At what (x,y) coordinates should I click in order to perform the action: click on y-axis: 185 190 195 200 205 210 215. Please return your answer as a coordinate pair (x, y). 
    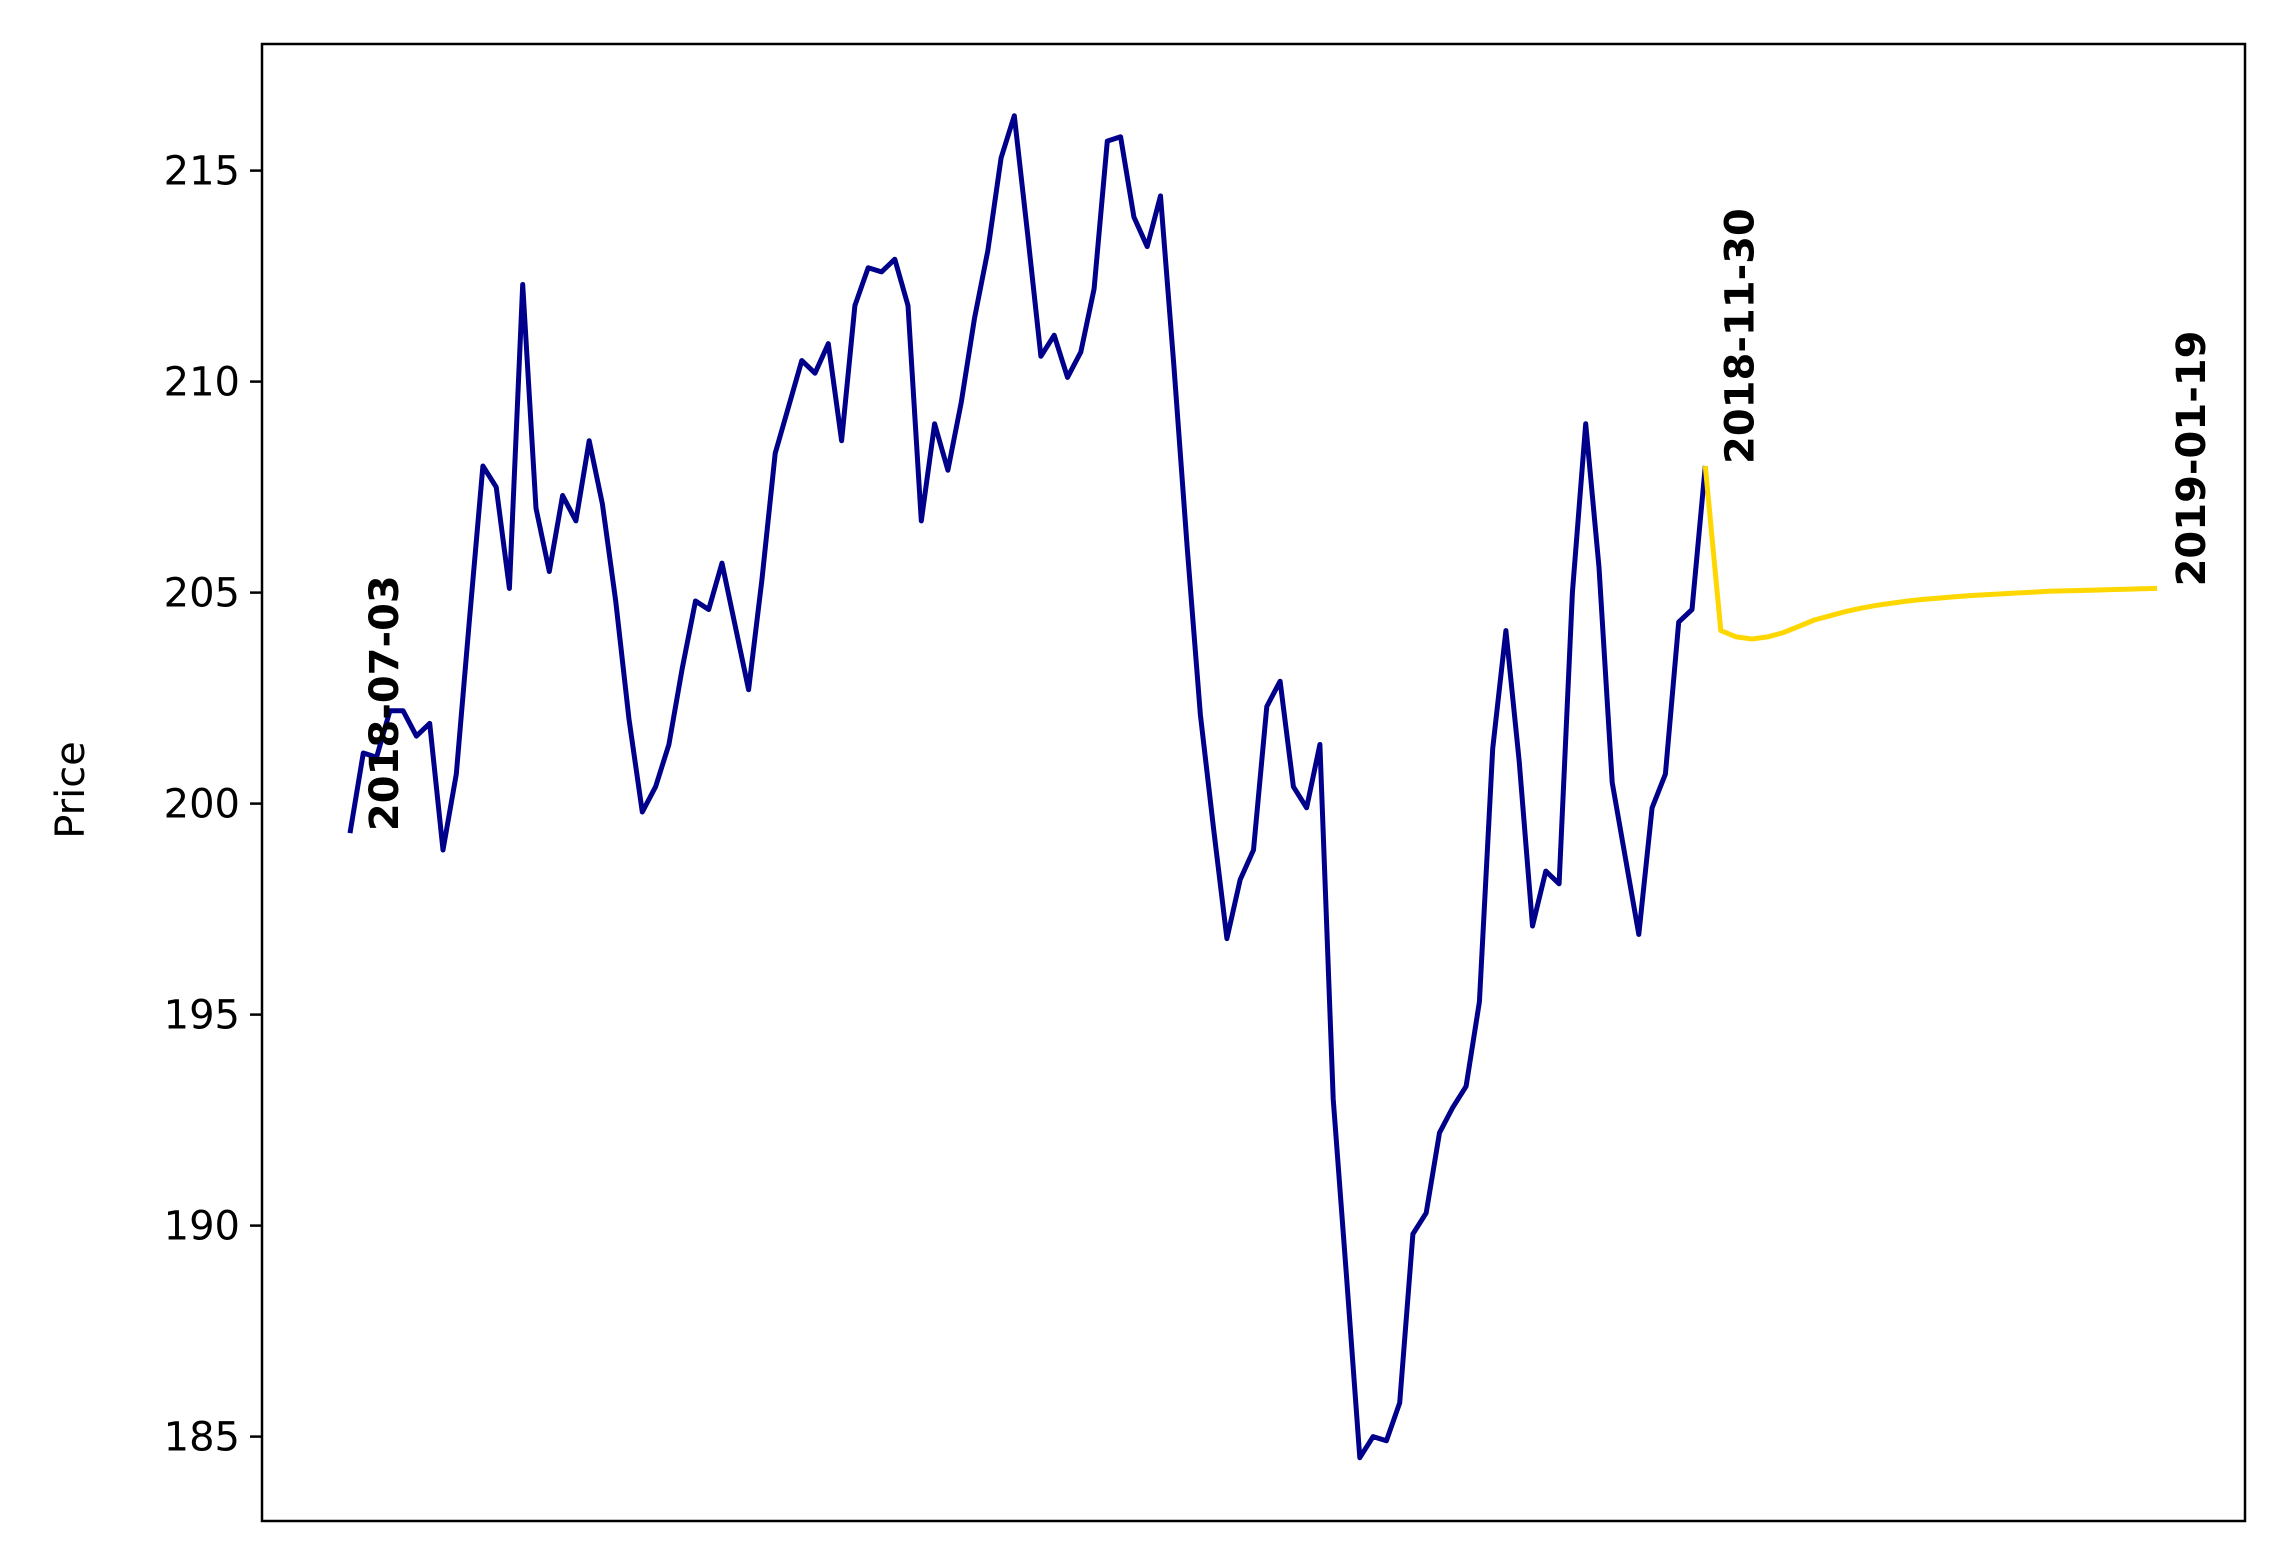
    Looking at the image, I should click on (213, 805).